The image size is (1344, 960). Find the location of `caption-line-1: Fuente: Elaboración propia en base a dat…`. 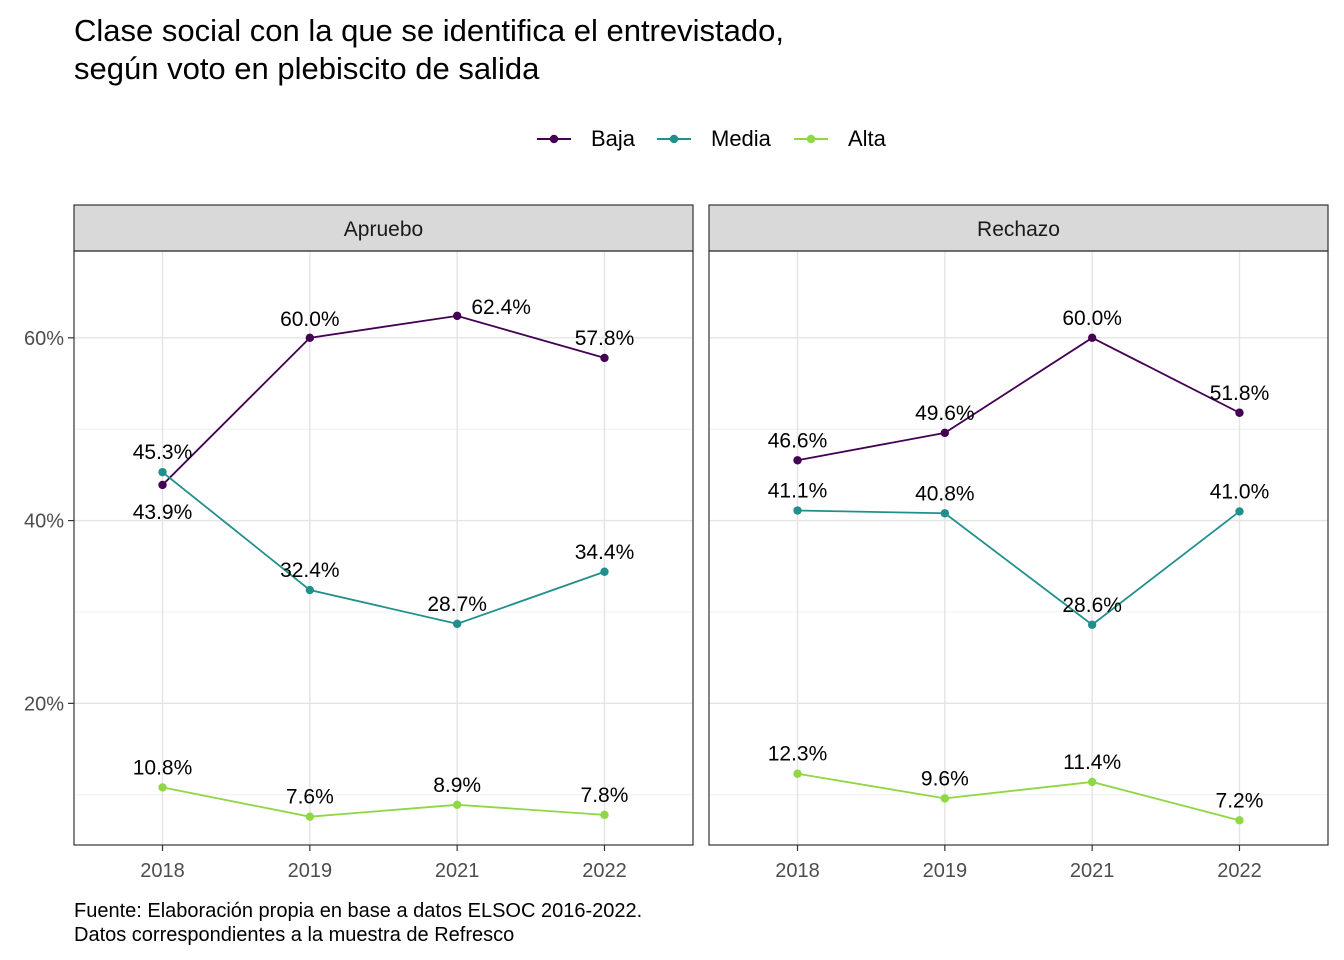

caption-line-1: Fuente: Elaboración propia en base a dat… is located at coordinates (358, 911).